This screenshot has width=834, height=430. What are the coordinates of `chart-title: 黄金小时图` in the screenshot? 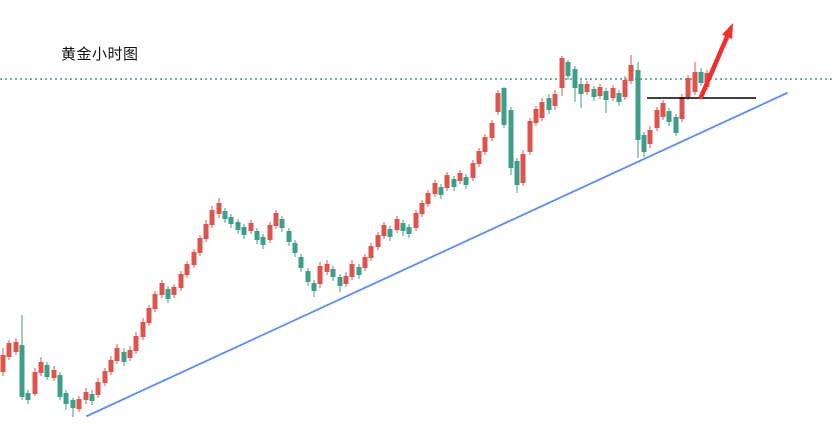 It's located at (100, 54).